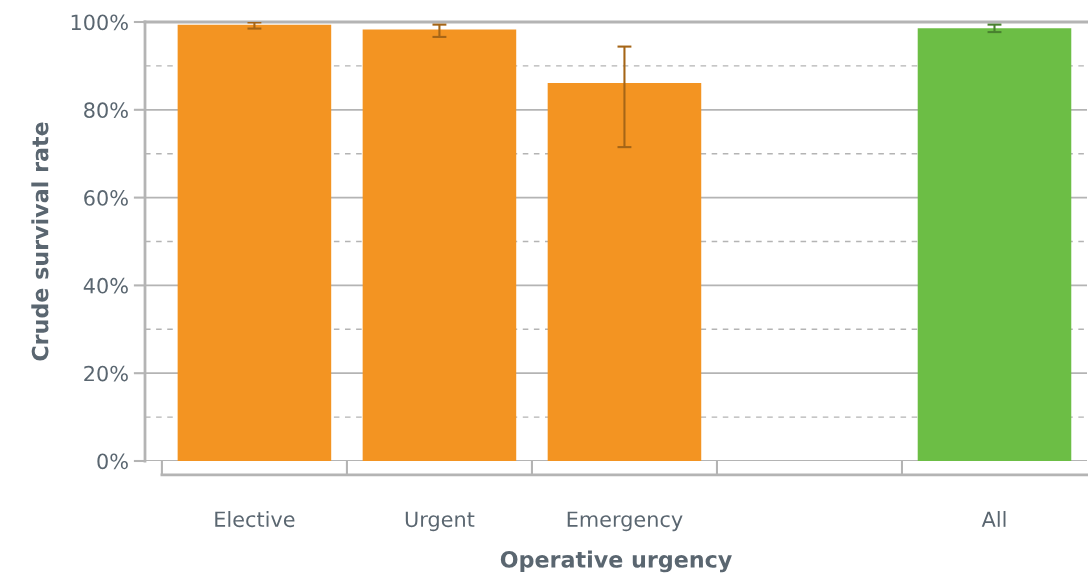 The width and height of the screenshot is (1088, 575). Describe the element at coordinates (616, 561) in the screenshot. I see `x-axis-title: Operative urgency` at that location.